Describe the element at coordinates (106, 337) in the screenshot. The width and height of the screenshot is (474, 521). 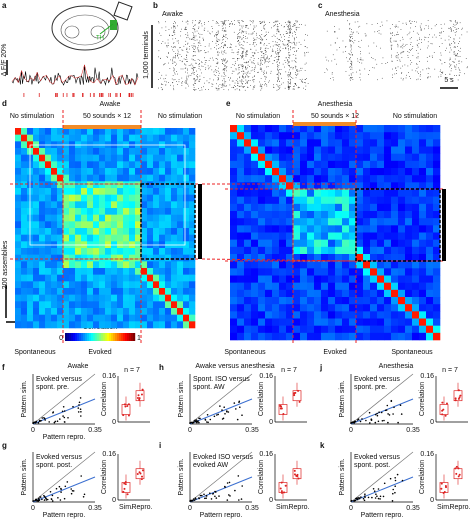
I see `colorbar-cell` at that location.